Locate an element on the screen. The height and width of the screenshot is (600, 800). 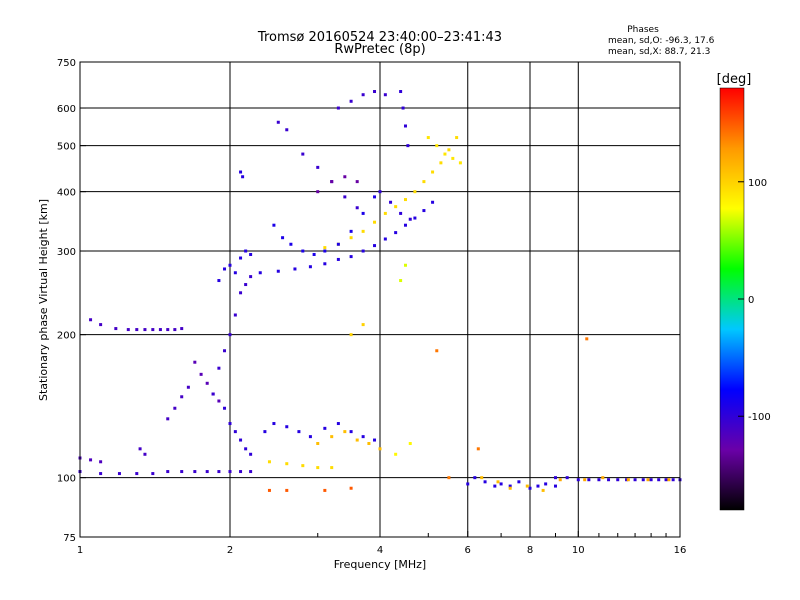
x-tick-label: 4 is located at coordinates (380, 550).